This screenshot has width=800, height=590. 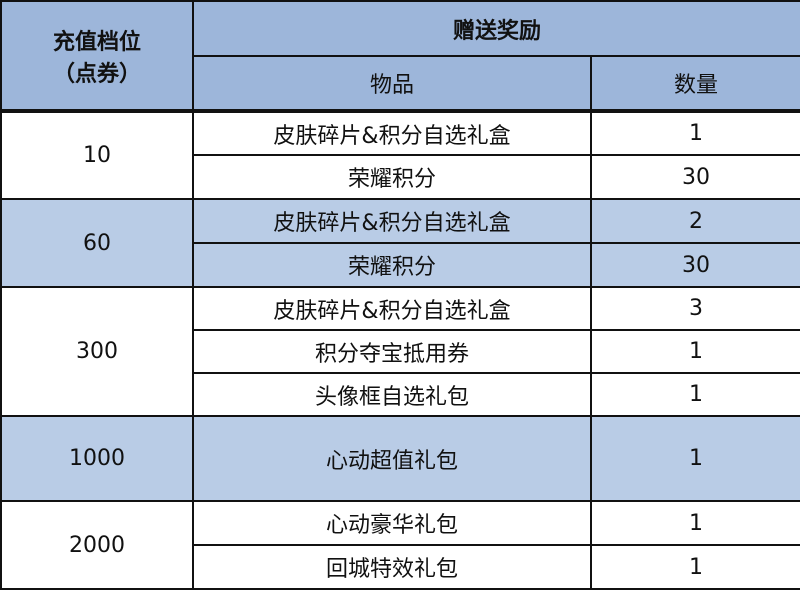 I want to click on table-row: 回城特效礼包 1, so click(x=400, y=567).